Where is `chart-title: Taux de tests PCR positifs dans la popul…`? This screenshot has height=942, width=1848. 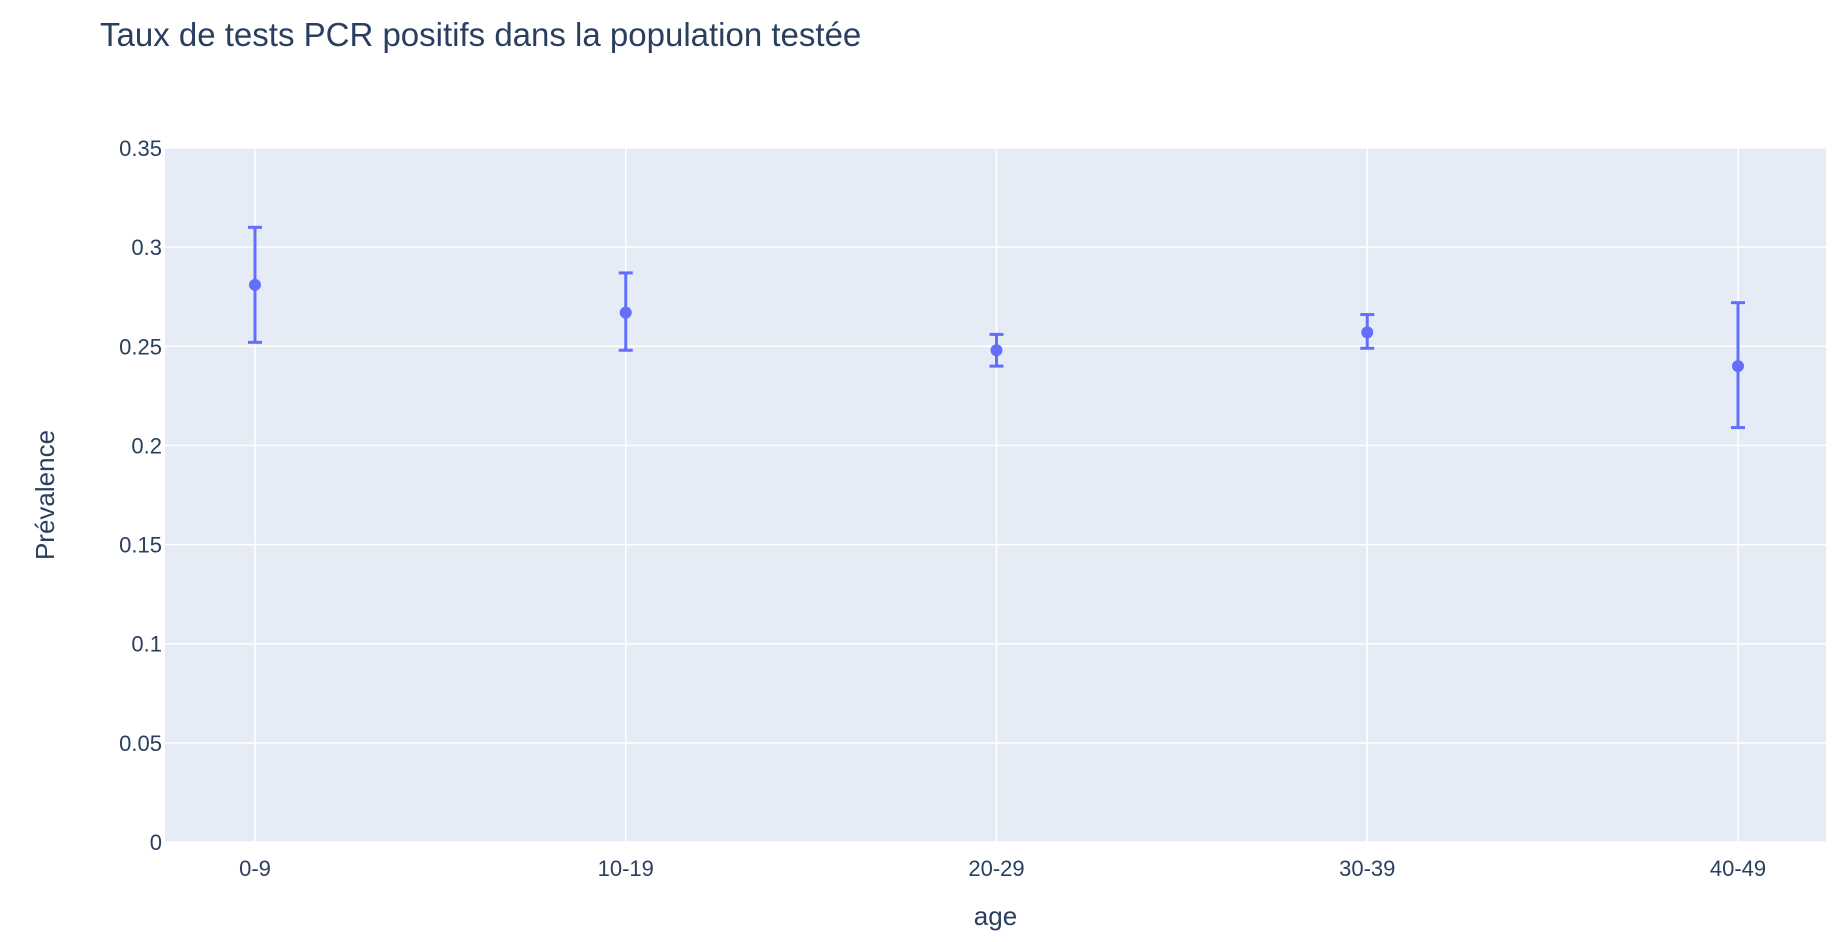
chart-title: Taux de tests PCR positifs dans la popul… is located at coordinates (480, 34).